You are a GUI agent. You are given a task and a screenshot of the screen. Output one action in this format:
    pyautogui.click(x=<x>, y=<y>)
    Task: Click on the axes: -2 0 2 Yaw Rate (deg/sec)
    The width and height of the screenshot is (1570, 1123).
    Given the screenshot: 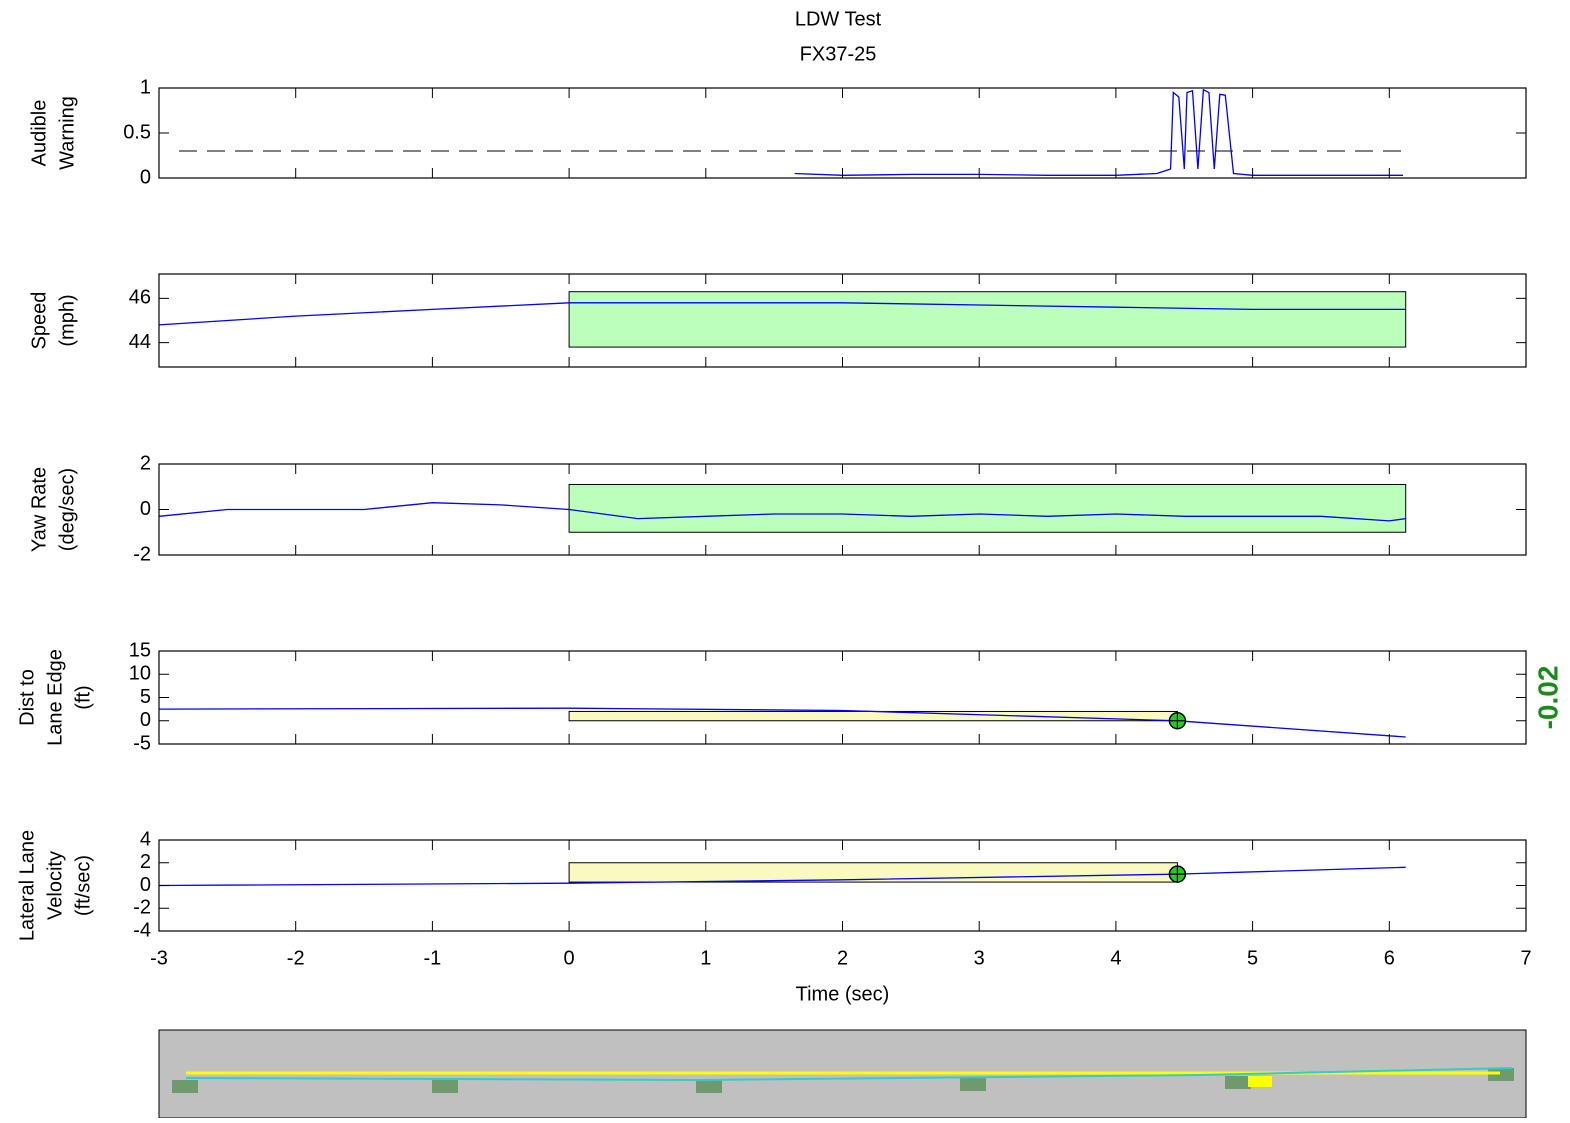 What is the action you would take?
    pyautogui.click(x=777, y=508)
    